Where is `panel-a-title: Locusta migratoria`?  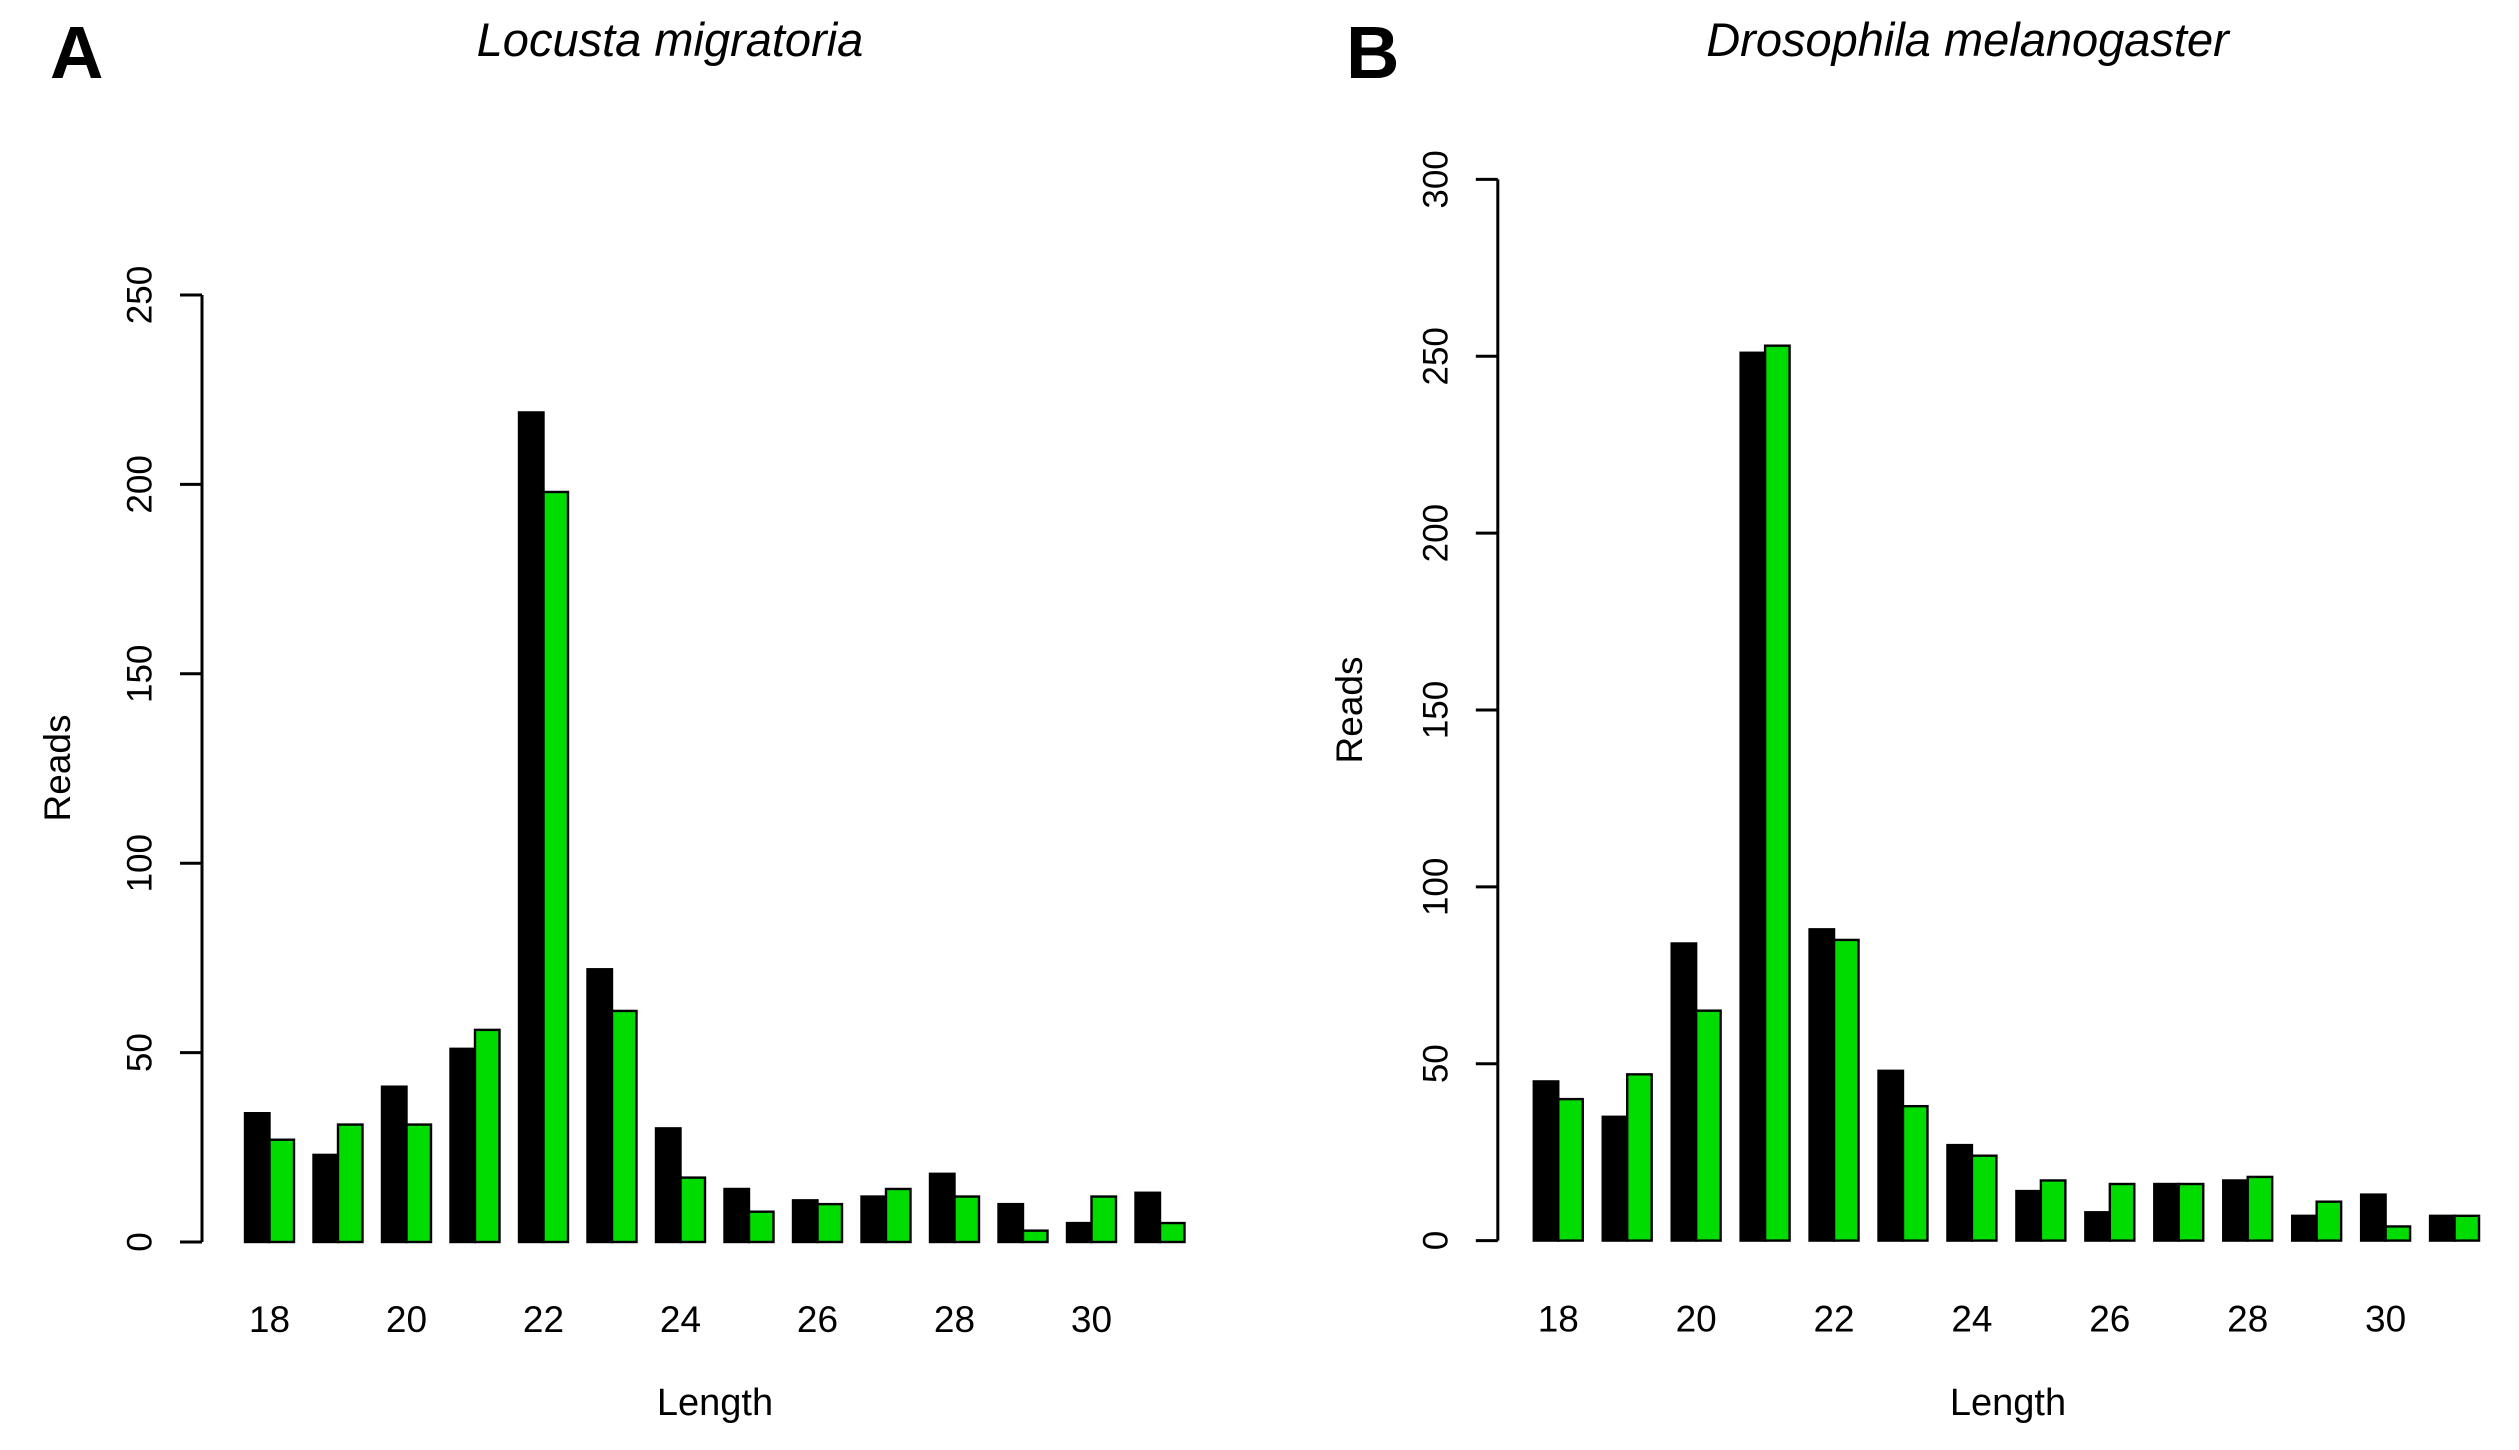
panel-a-title: Locusta migratoria is located at coordinates (670, 39).